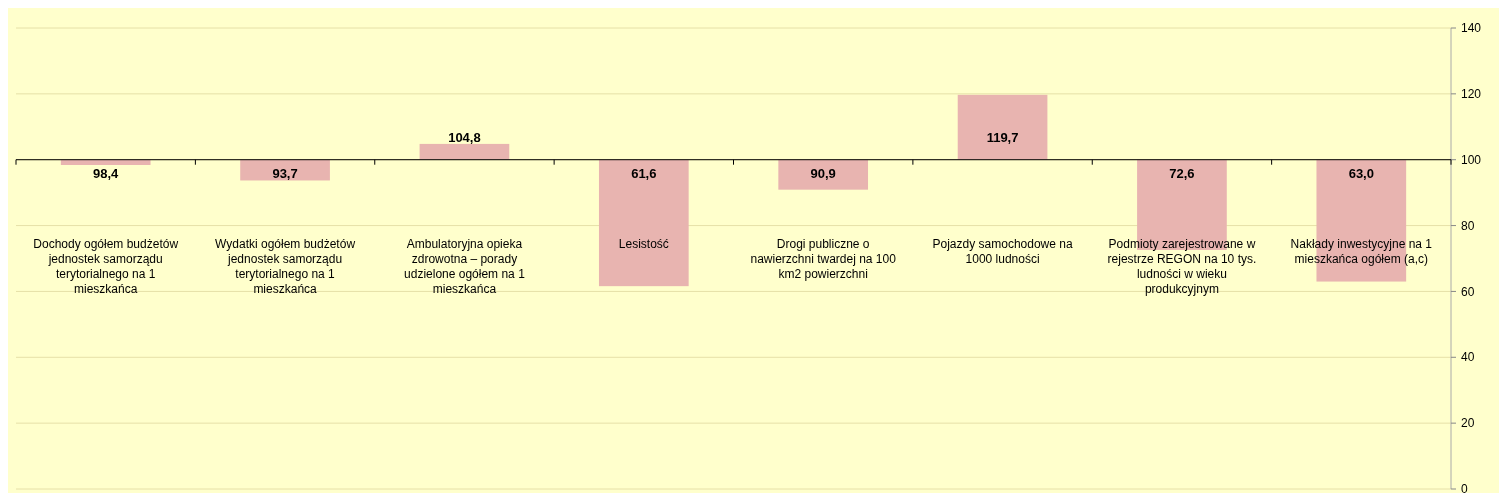 Image resolution: width=1499 pixels, height=493 pixels. I want to click on x-tick-label: Wydatki ogółem budżetów jednostek samorządu terytorialnego na 1 mieszkańca, so click(285, 266).